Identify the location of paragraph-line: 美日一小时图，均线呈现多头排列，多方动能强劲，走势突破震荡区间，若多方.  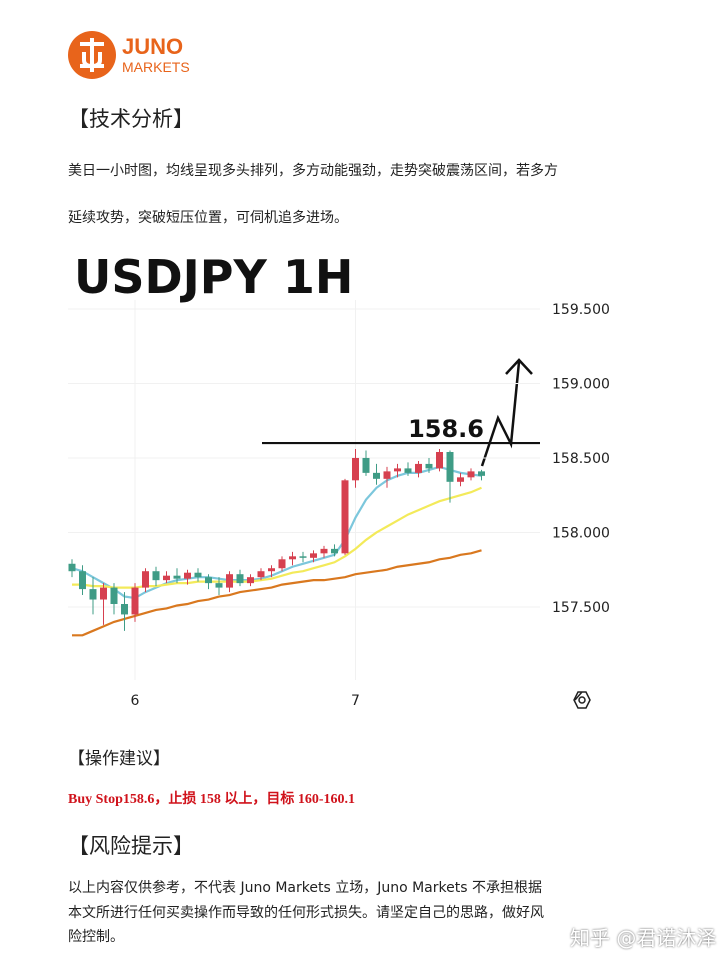
(313, 171).